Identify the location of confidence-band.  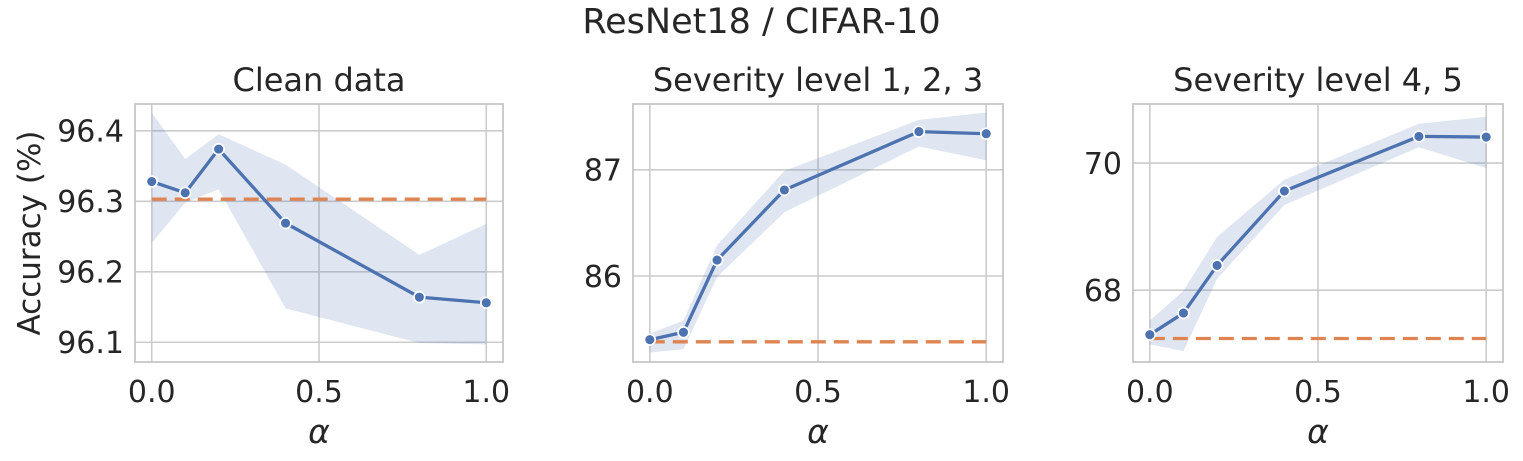
(1318, 234).